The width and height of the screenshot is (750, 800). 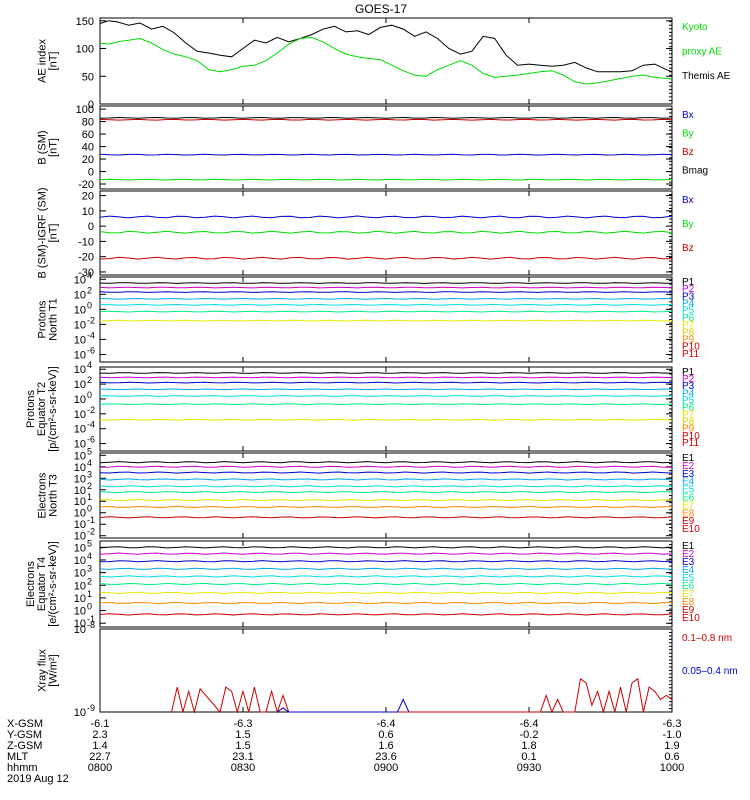 What do you see at coordinates (243, 768) in the screenshot?
I see `footer-value: 0830` at bounding box center [243, 768].